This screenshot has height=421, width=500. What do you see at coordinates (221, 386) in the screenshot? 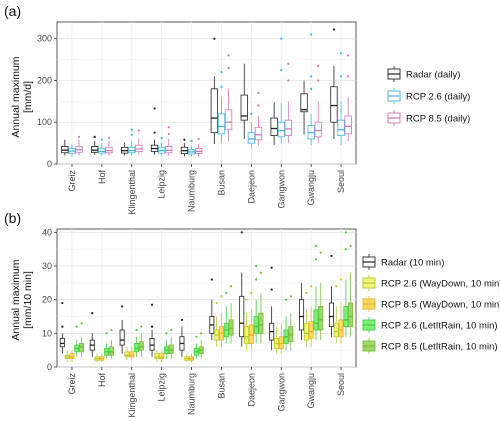
I see `x-tick-label: Busan` at bounding box center [221, 386].